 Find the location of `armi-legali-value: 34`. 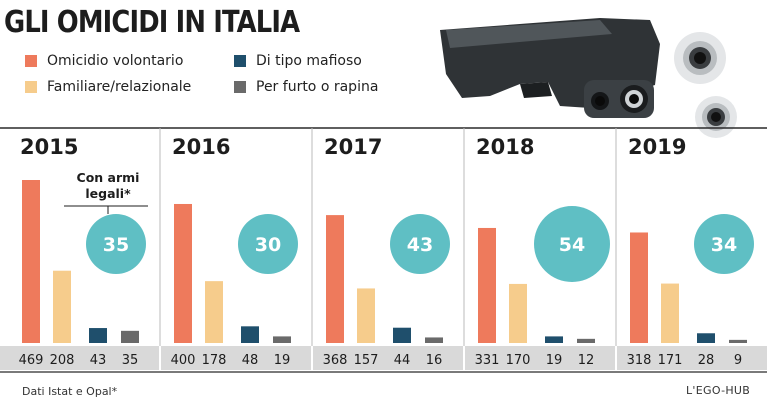

armi-legali-value: 34 is located at coordinates (724, 245).